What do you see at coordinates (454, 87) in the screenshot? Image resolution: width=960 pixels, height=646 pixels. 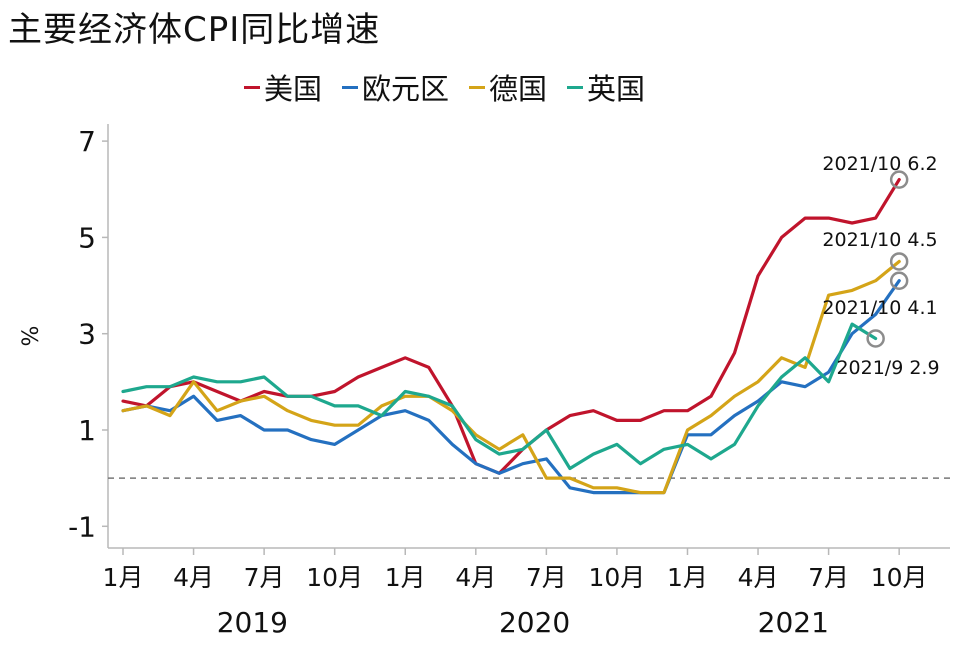 I see `legend: 美国 欧元区 德国 英国` at bounding box center [454, 87].